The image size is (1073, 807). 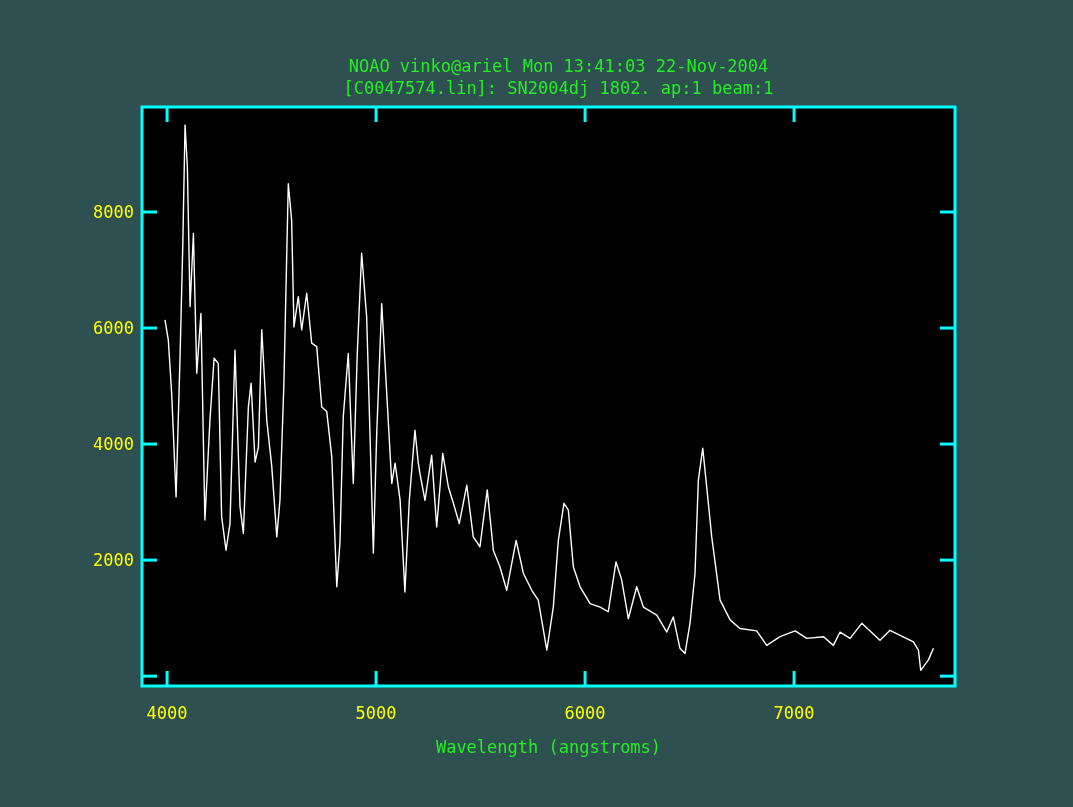 What do you see at coordinates (113, 327) in the screenshot?
I see `y-tick-label: 6000` at bounding box center [113, 327].